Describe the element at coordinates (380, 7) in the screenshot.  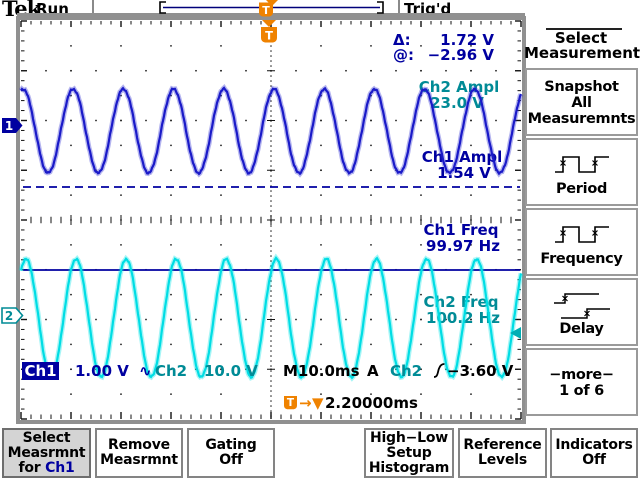
I see `record-view-right-bracket-icon` at that location.